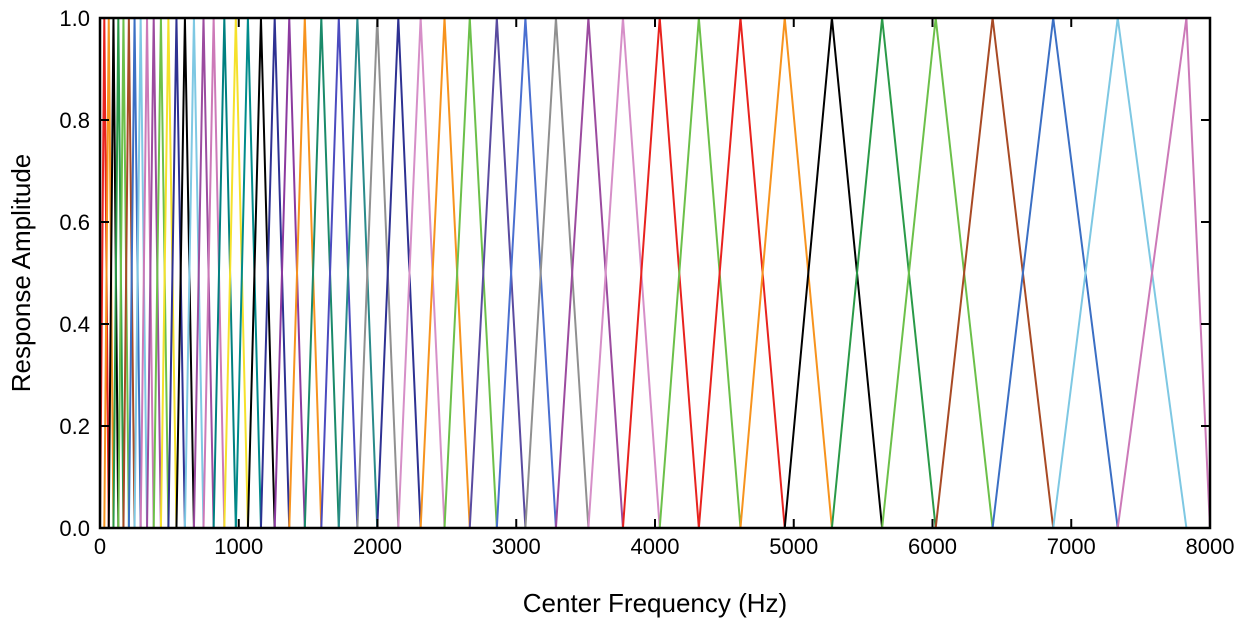 This screenshot has height=622, width=1250. I want to click on y-tick-label: 0.6, so click(74, 222).